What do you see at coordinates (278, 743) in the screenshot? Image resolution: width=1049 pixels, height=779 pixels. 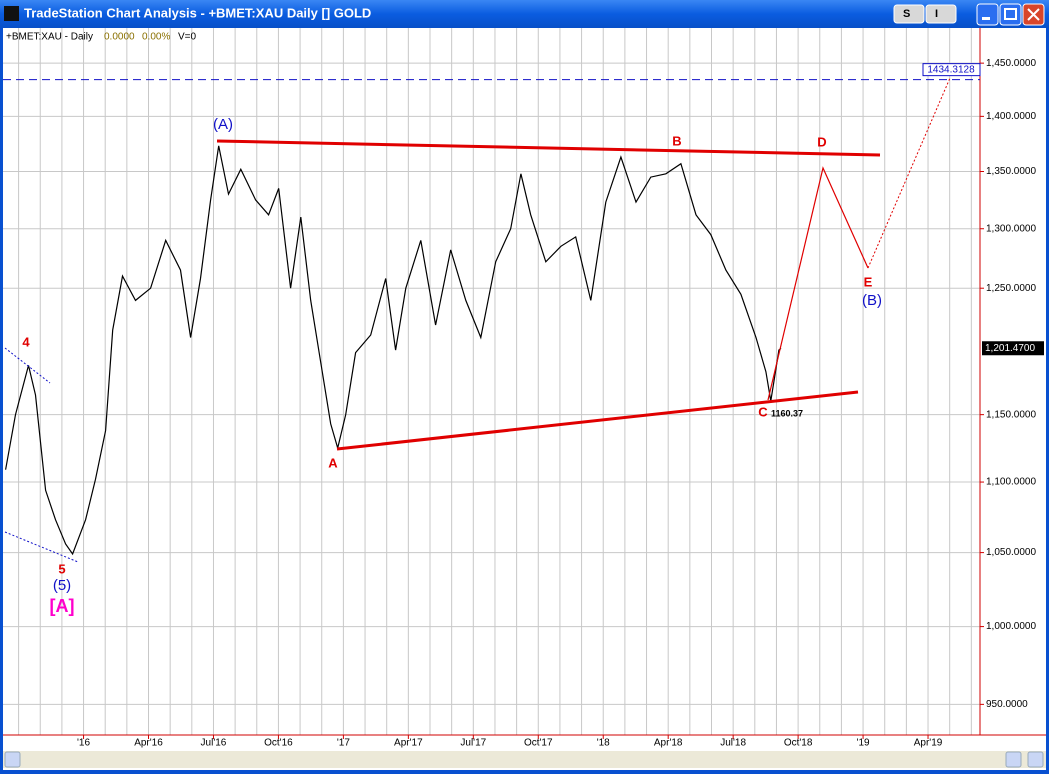 I see `x-tick-label: Oct'16` at bounding box center [278, 743].